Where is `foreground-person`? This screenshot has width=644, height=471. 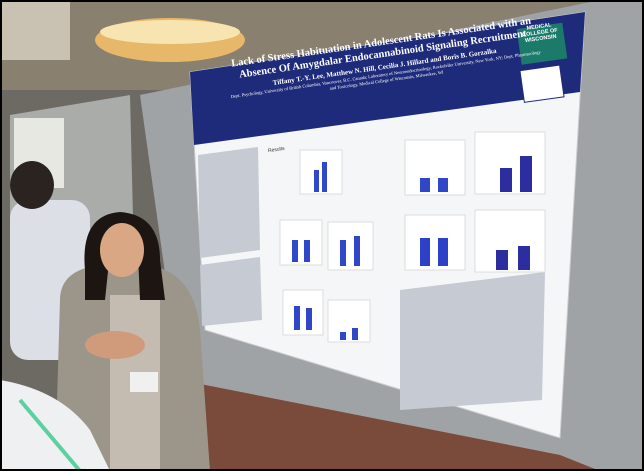
foreground-person is located at coordinates (55, 425).